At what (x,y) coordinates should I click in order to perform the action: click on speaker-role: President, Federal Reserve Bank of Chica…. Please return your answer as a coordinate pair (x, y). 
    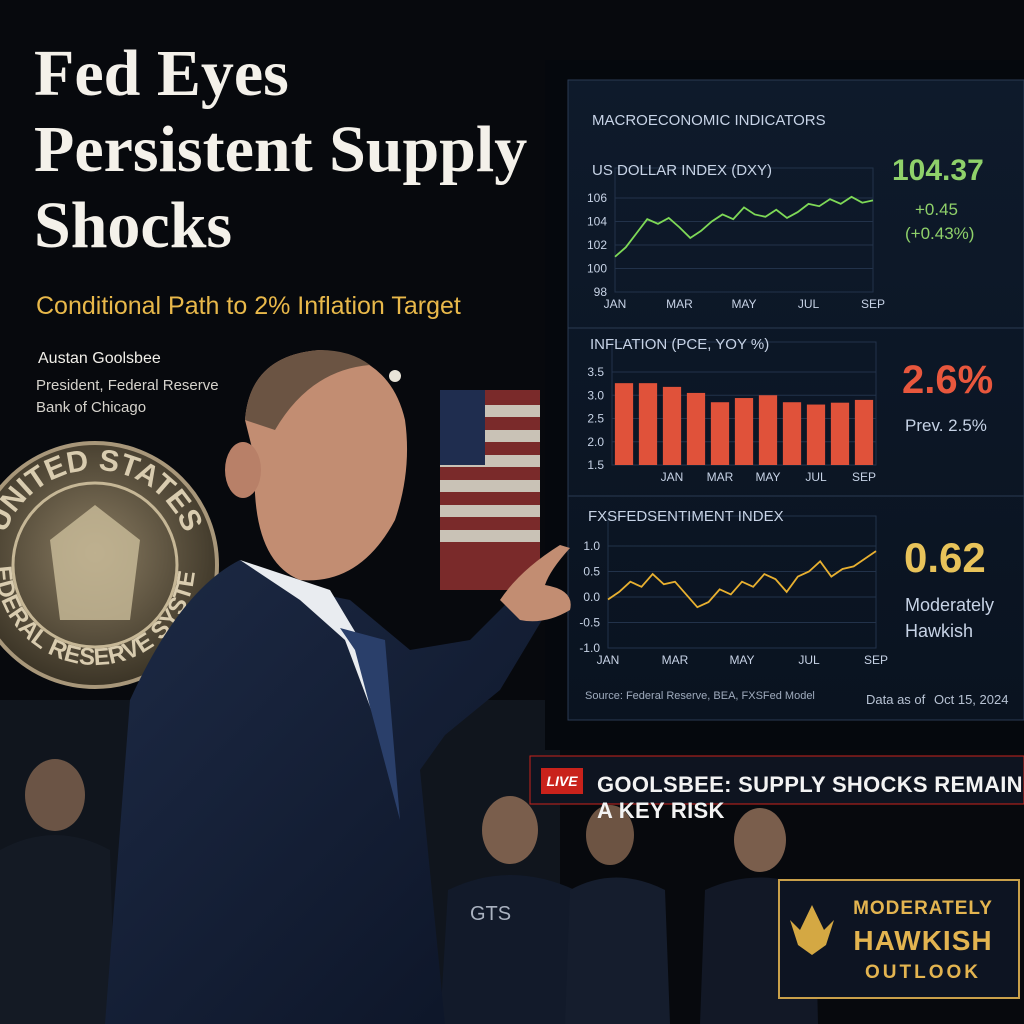
    Looking at the image, I should click on (127, 396).